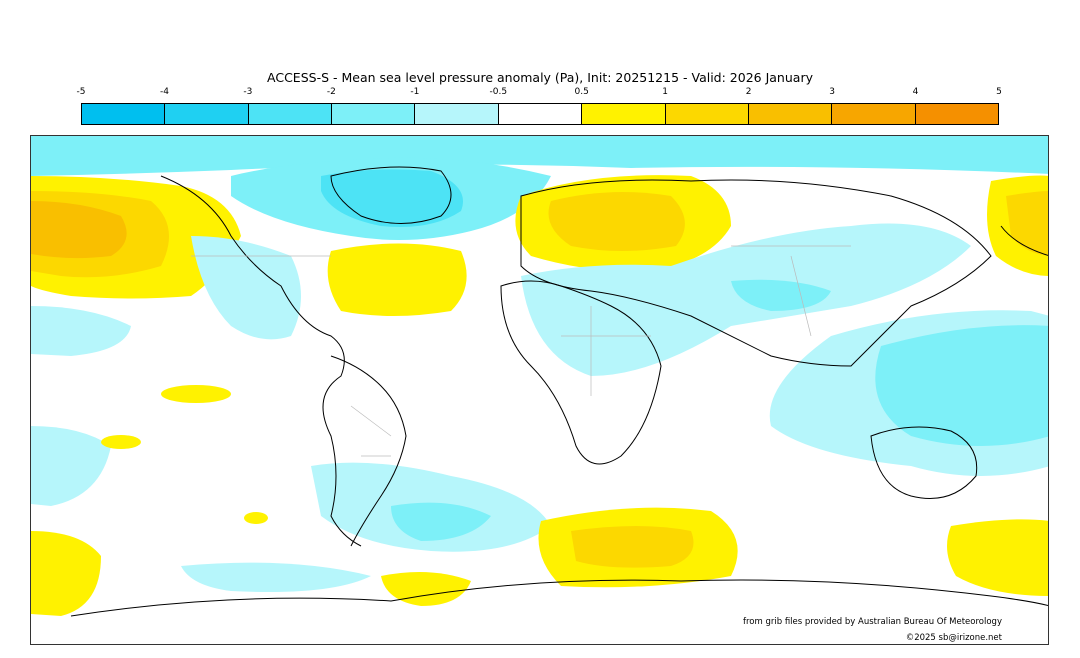 Image resolution: width=1080 pixels, height=658 pixels. I want to click on colorbar-tick-label: 3, so click(832, 92).